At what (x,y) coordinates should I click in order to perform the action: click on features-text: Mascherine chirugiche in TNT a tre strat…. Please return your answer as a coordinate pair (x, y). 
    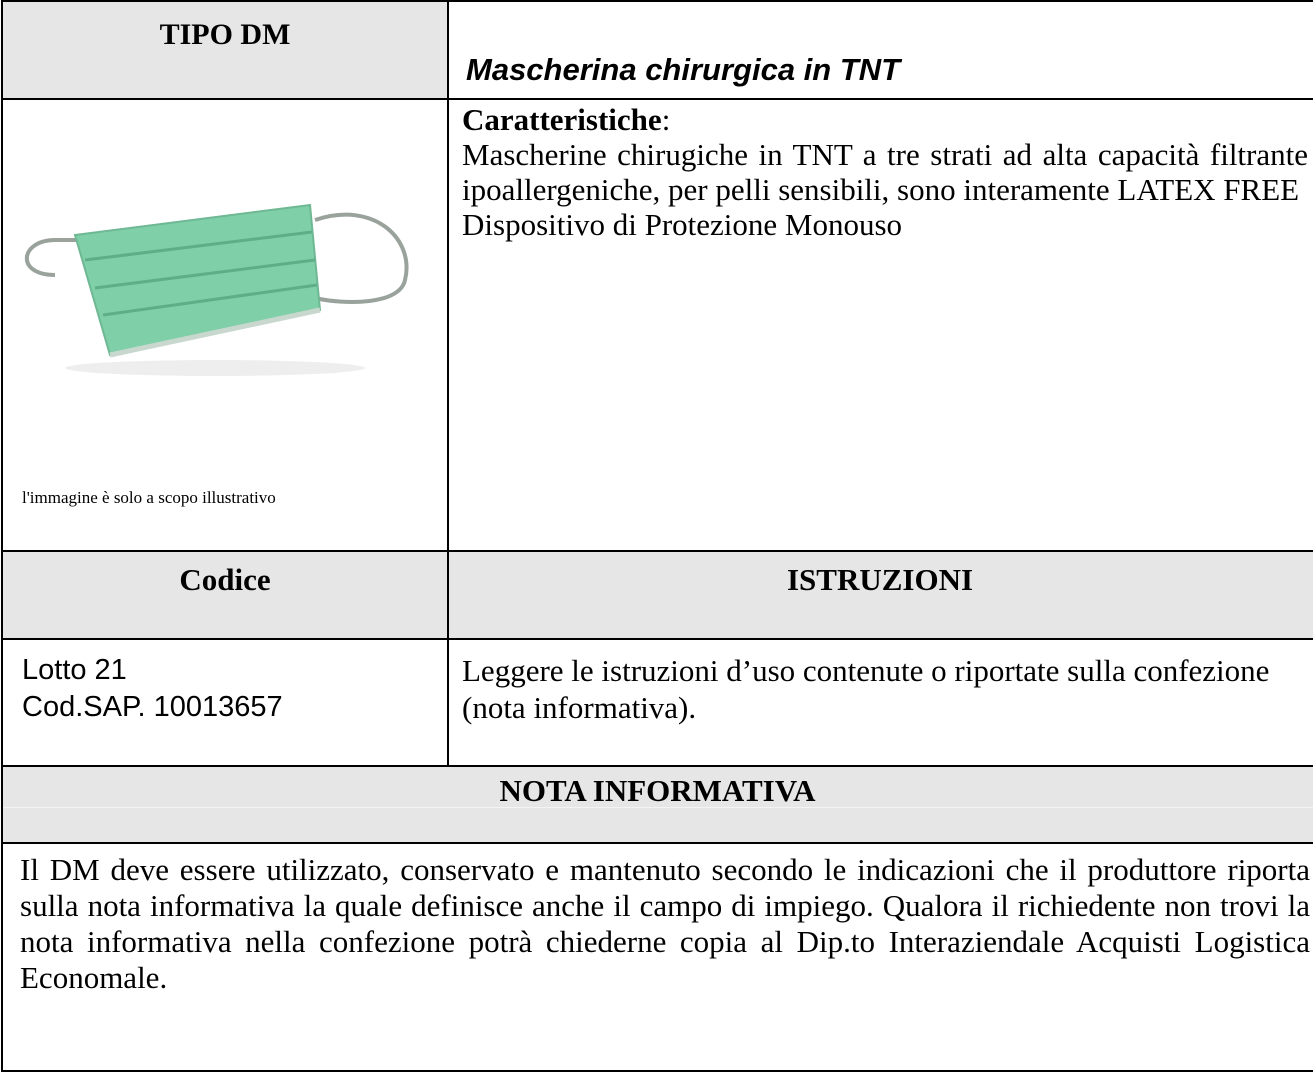
    Looking at the image, I should click on (885, 172).